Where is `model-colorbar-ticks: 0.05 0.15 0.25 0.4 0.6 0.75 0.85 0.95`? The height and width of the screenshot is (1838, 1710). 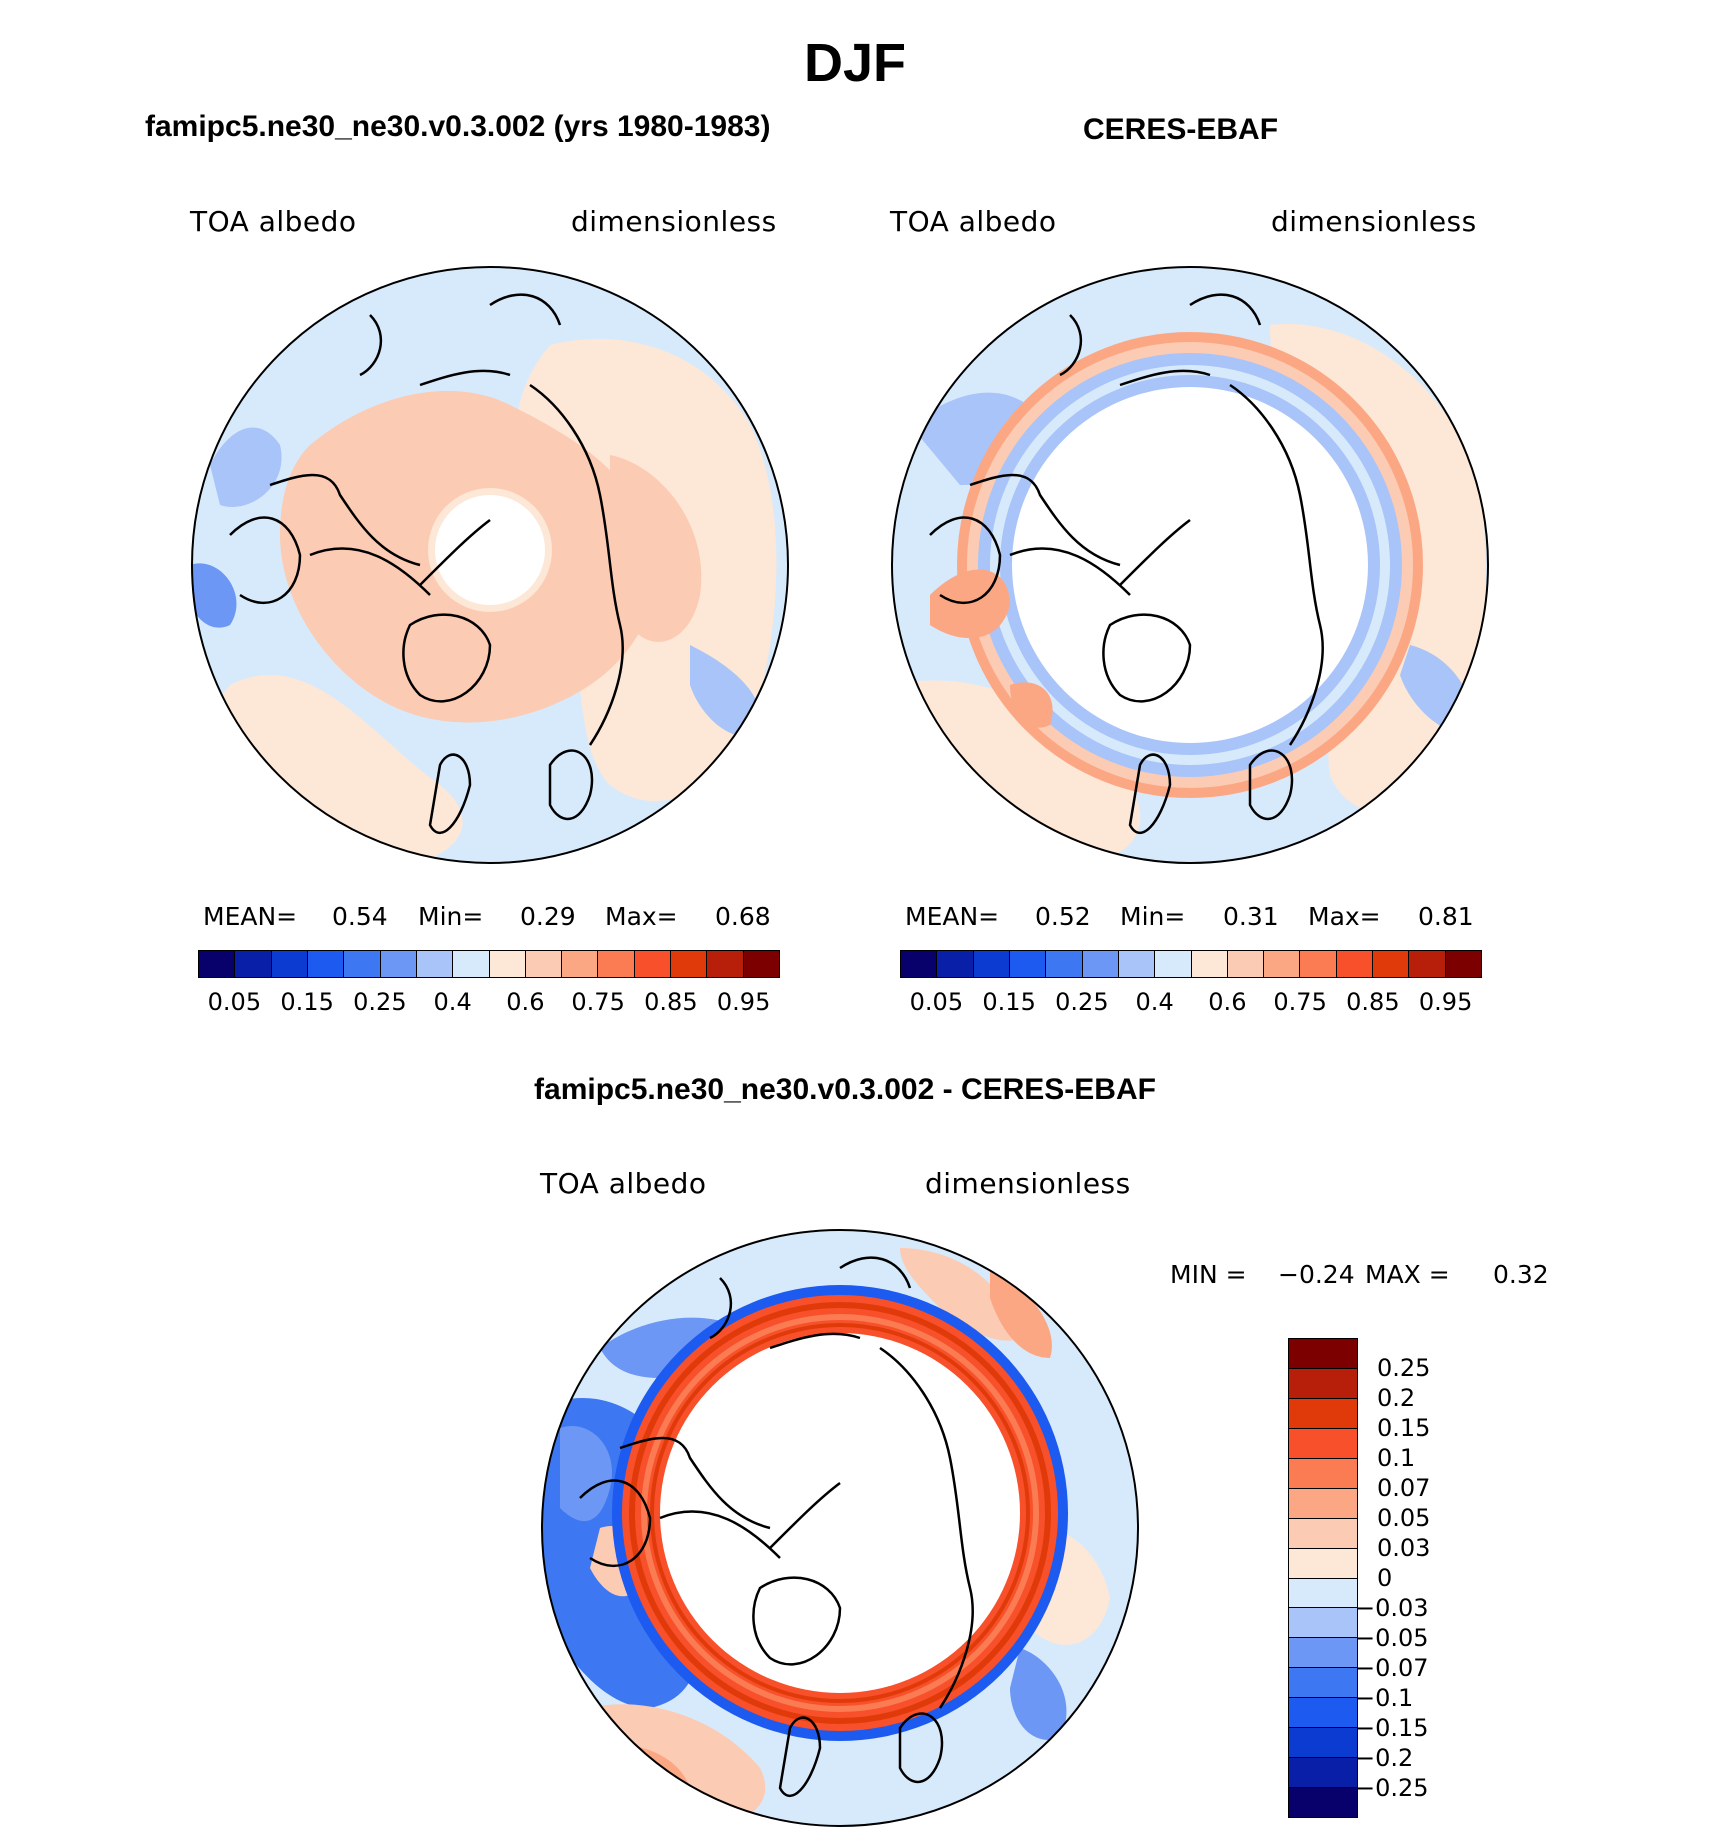 model-colorbar-ticks: 0.05 0.15 0.25 0.4 0.6 0.75 0.85 0.95 is located at coordinates (489, 1003).